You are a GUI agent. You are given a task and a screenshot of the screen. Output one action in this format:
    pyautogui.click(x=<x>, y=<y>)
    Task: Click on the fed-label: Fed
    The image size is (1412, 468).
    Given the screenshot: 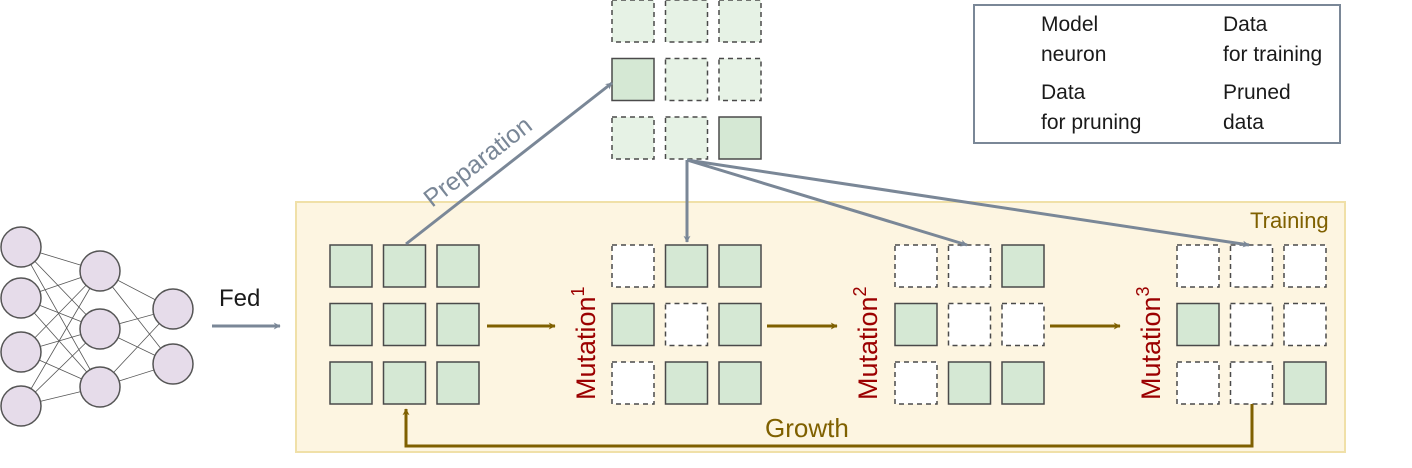 What is the action you would take?
    pyautogui.click(x=239, y=298)
    